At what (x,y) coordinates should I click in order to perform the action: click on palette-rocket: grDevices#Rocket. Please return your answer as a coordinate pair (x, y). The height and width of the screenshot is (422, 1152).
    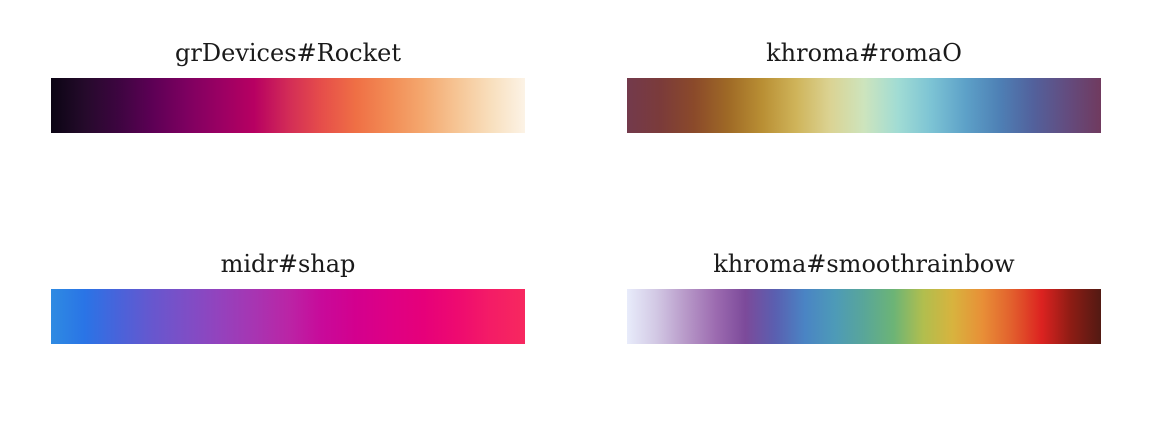
    Looking at the image, I should click on (288, 86).